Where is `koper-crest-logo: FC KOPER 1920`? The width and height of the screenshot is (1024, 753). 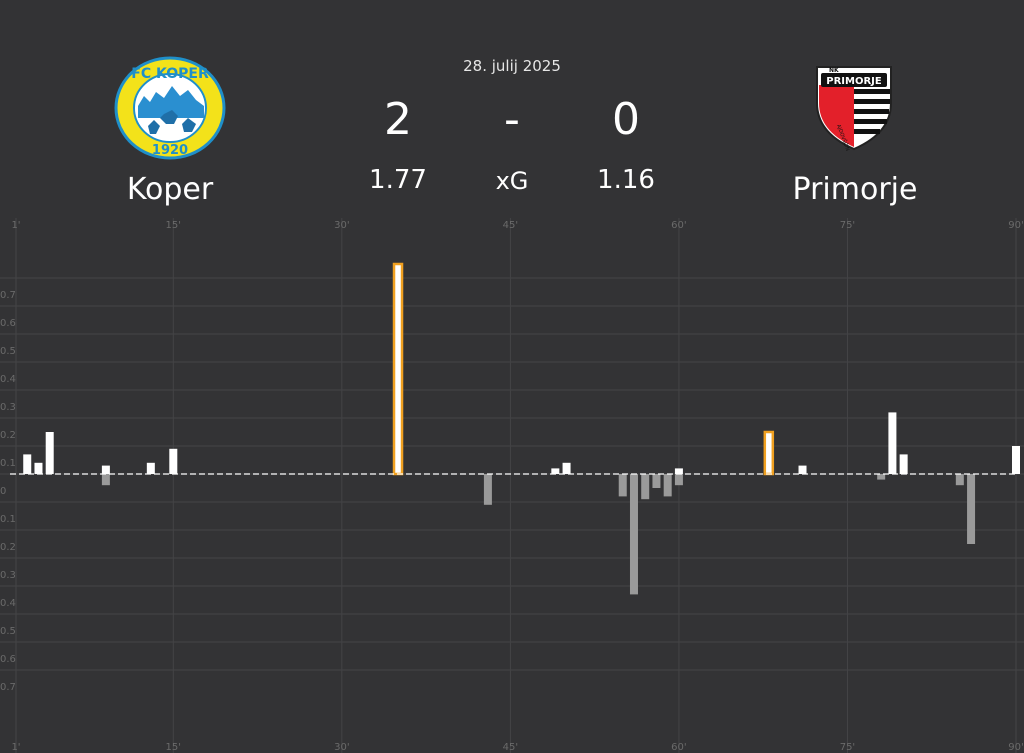
koper-crest-logo: FC KOPER 1920 is located at coordinates (170, 108).